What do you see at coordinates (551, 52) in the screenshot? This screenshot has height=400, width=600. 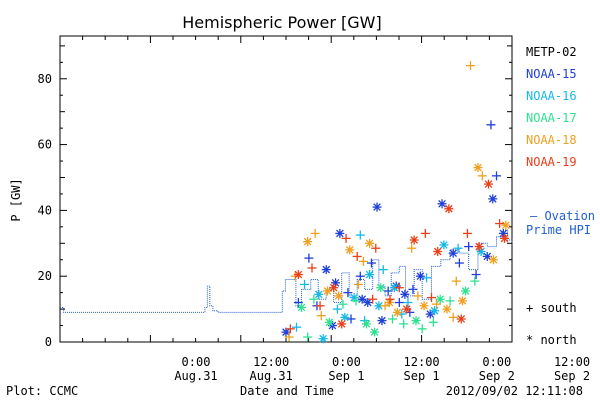 I see `legend-item: METP-02` at bounding box center [551, 52].